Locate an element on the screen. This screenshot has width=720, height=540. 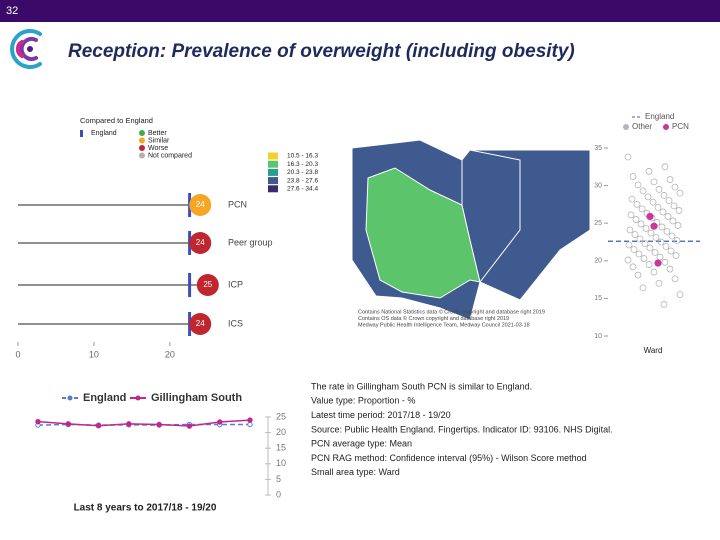
map-legend-label: 23.8 - 27.6 is located at coordinates (302, 180).